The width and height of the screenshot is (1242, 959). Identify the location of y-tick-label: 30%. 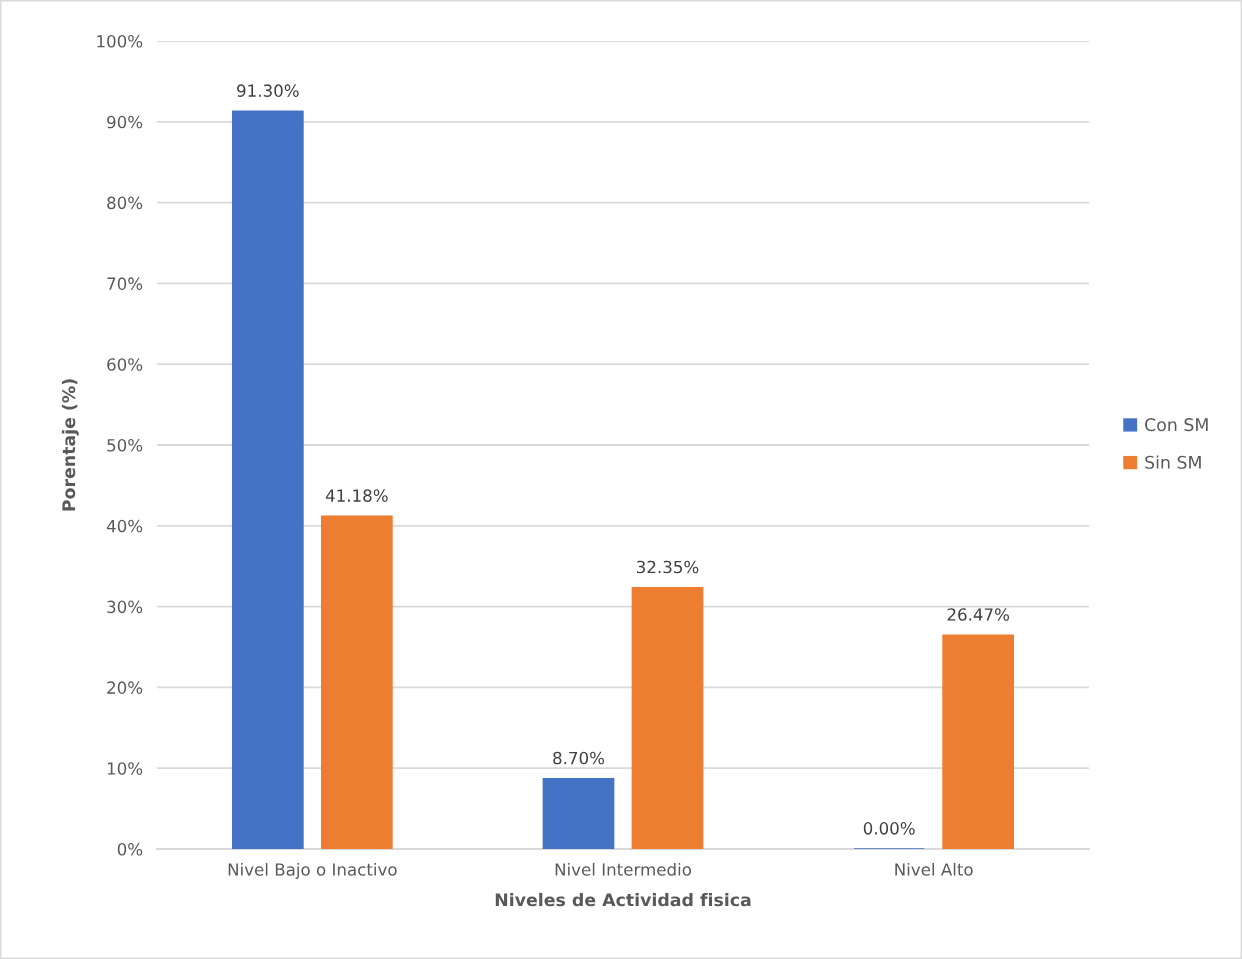
(125, 607).